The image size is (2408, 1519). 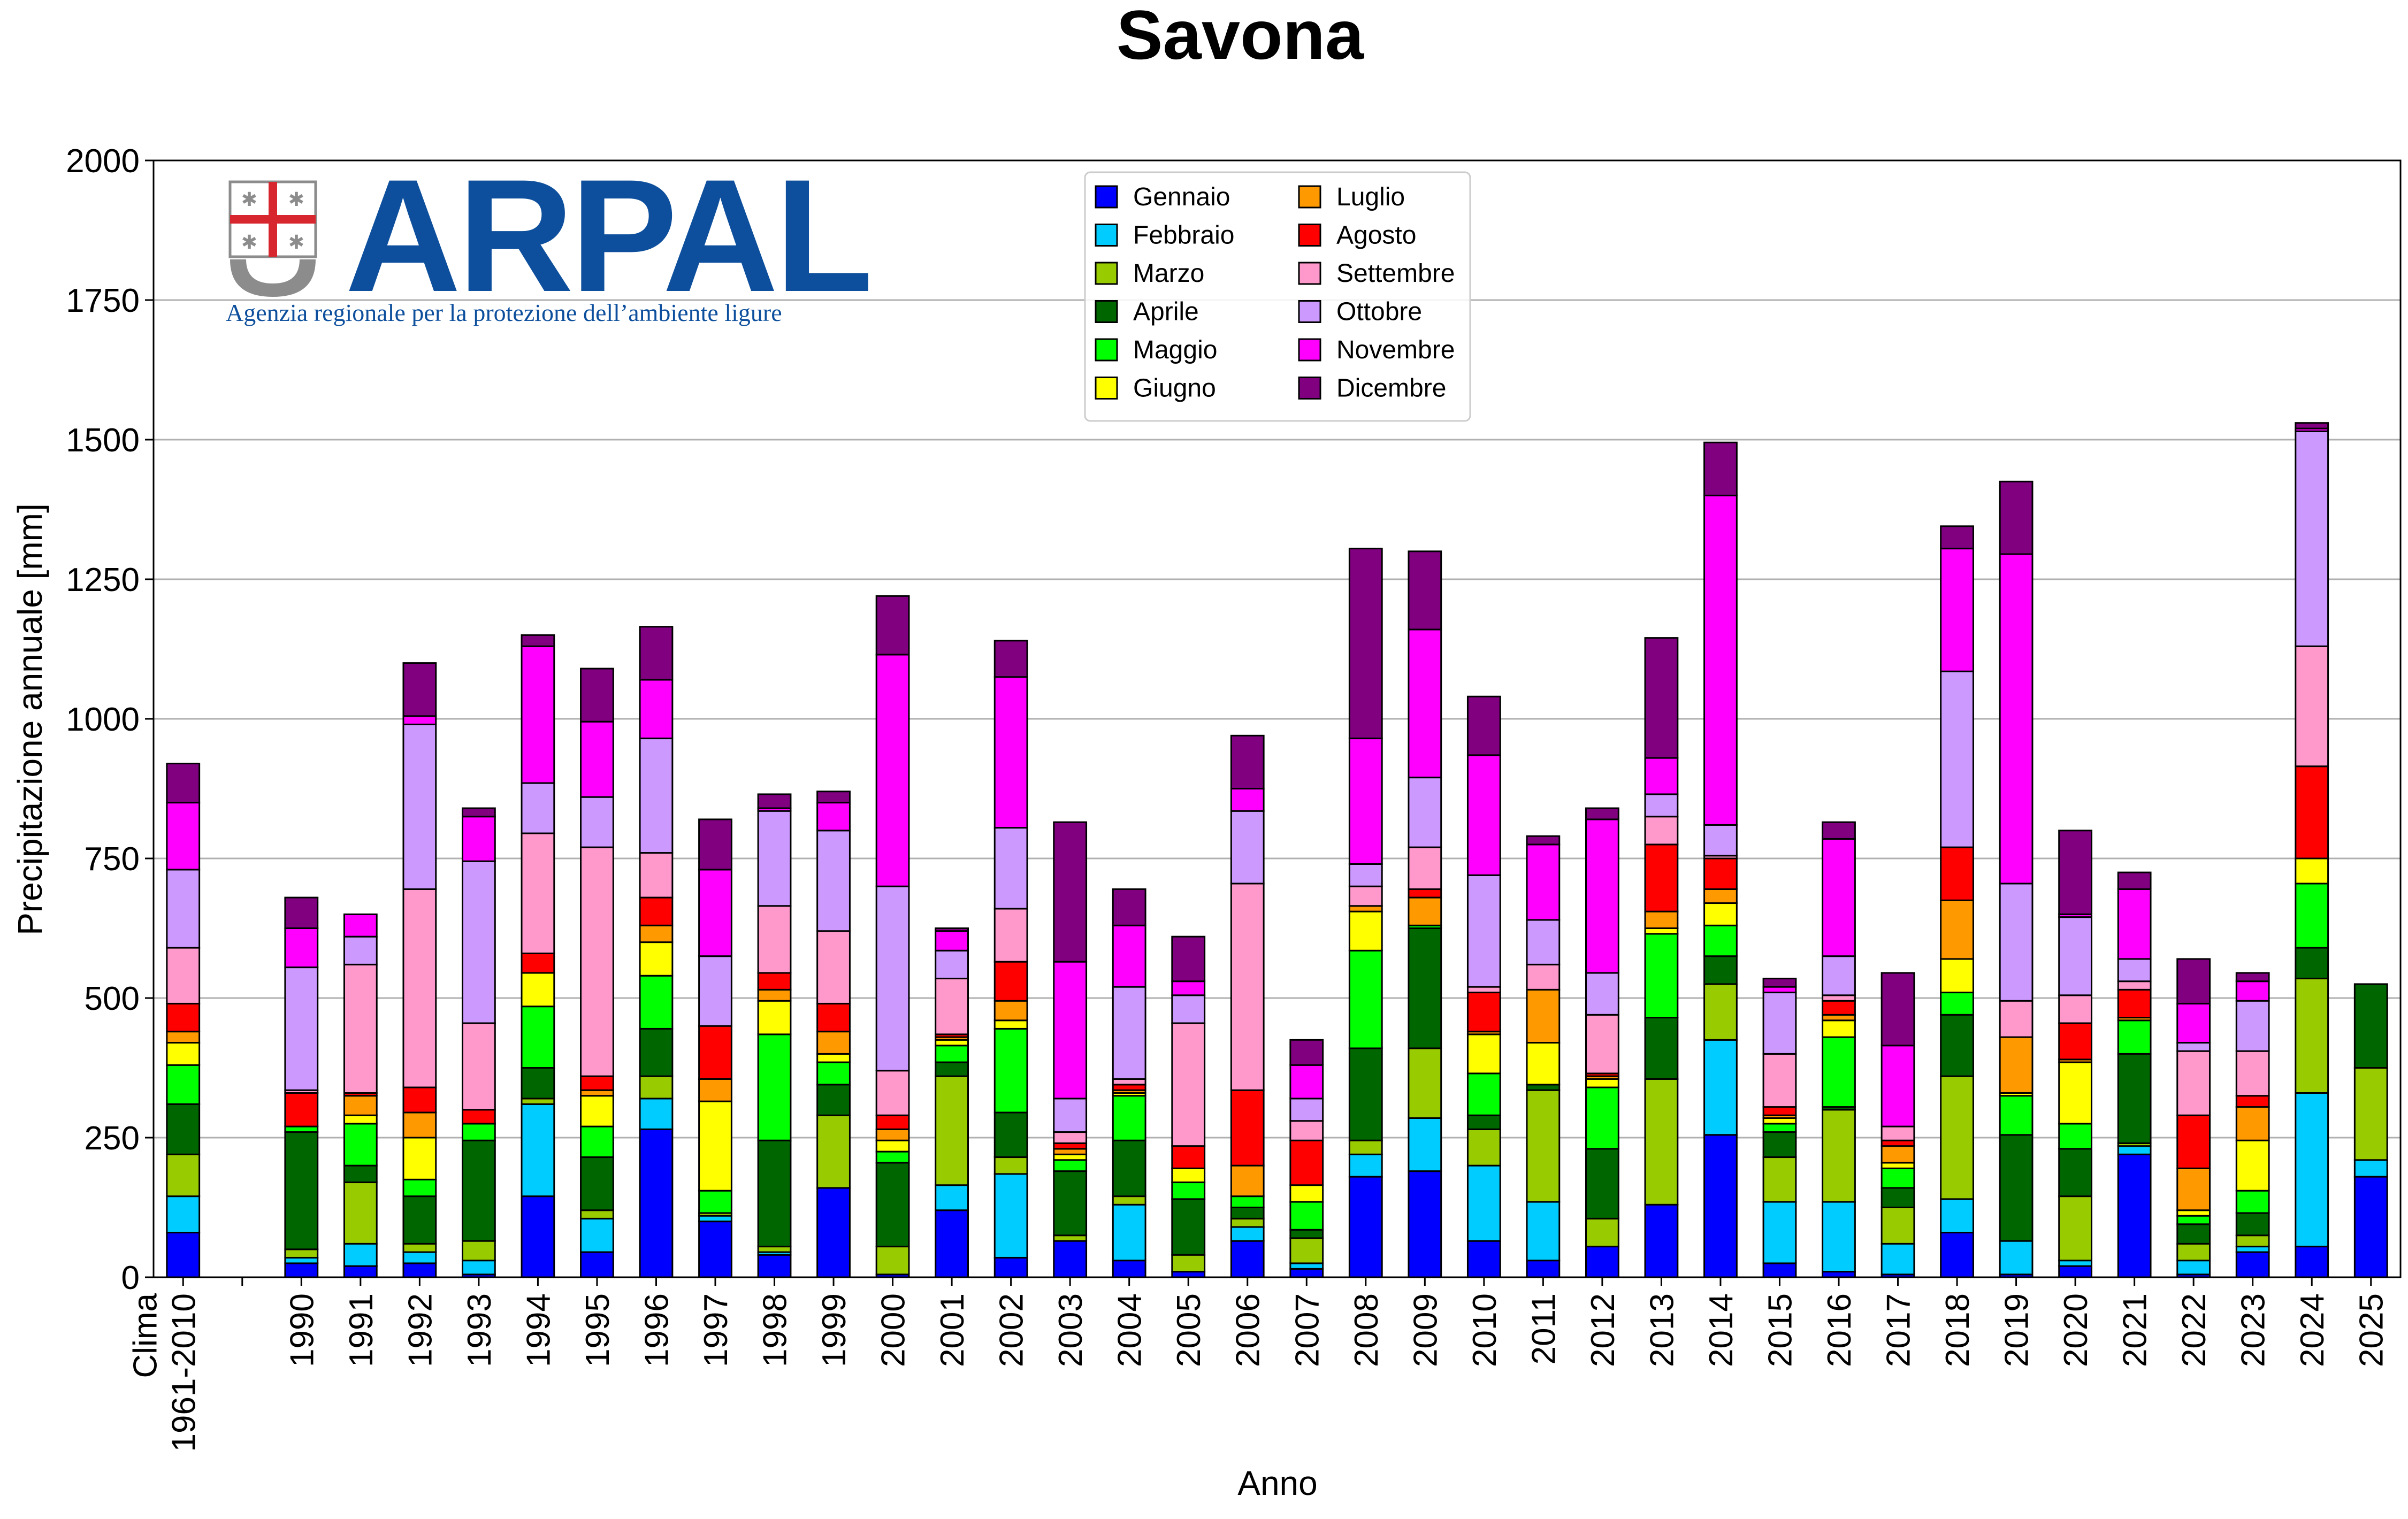 I want to click on y-tick-label: 2000, so click(x=103, y=161).